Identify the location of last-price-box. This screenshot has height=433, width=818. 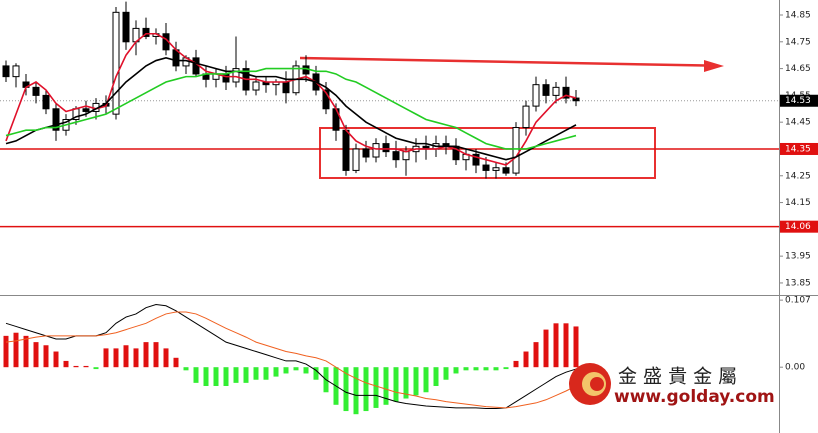
(799, 100).